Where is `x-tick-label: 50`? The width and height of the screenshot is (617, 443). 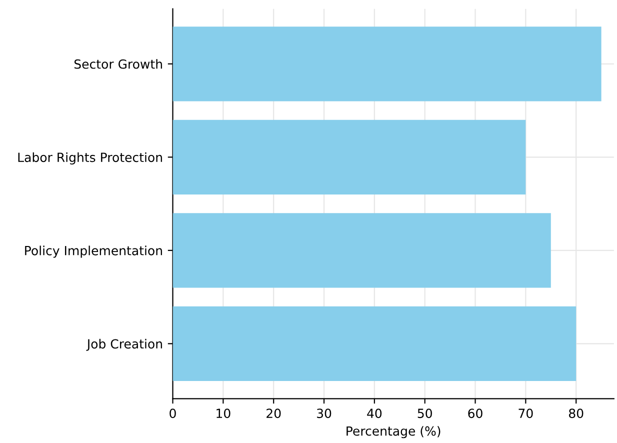 x-tick-label: 50 is located at coordinates (425, 413).